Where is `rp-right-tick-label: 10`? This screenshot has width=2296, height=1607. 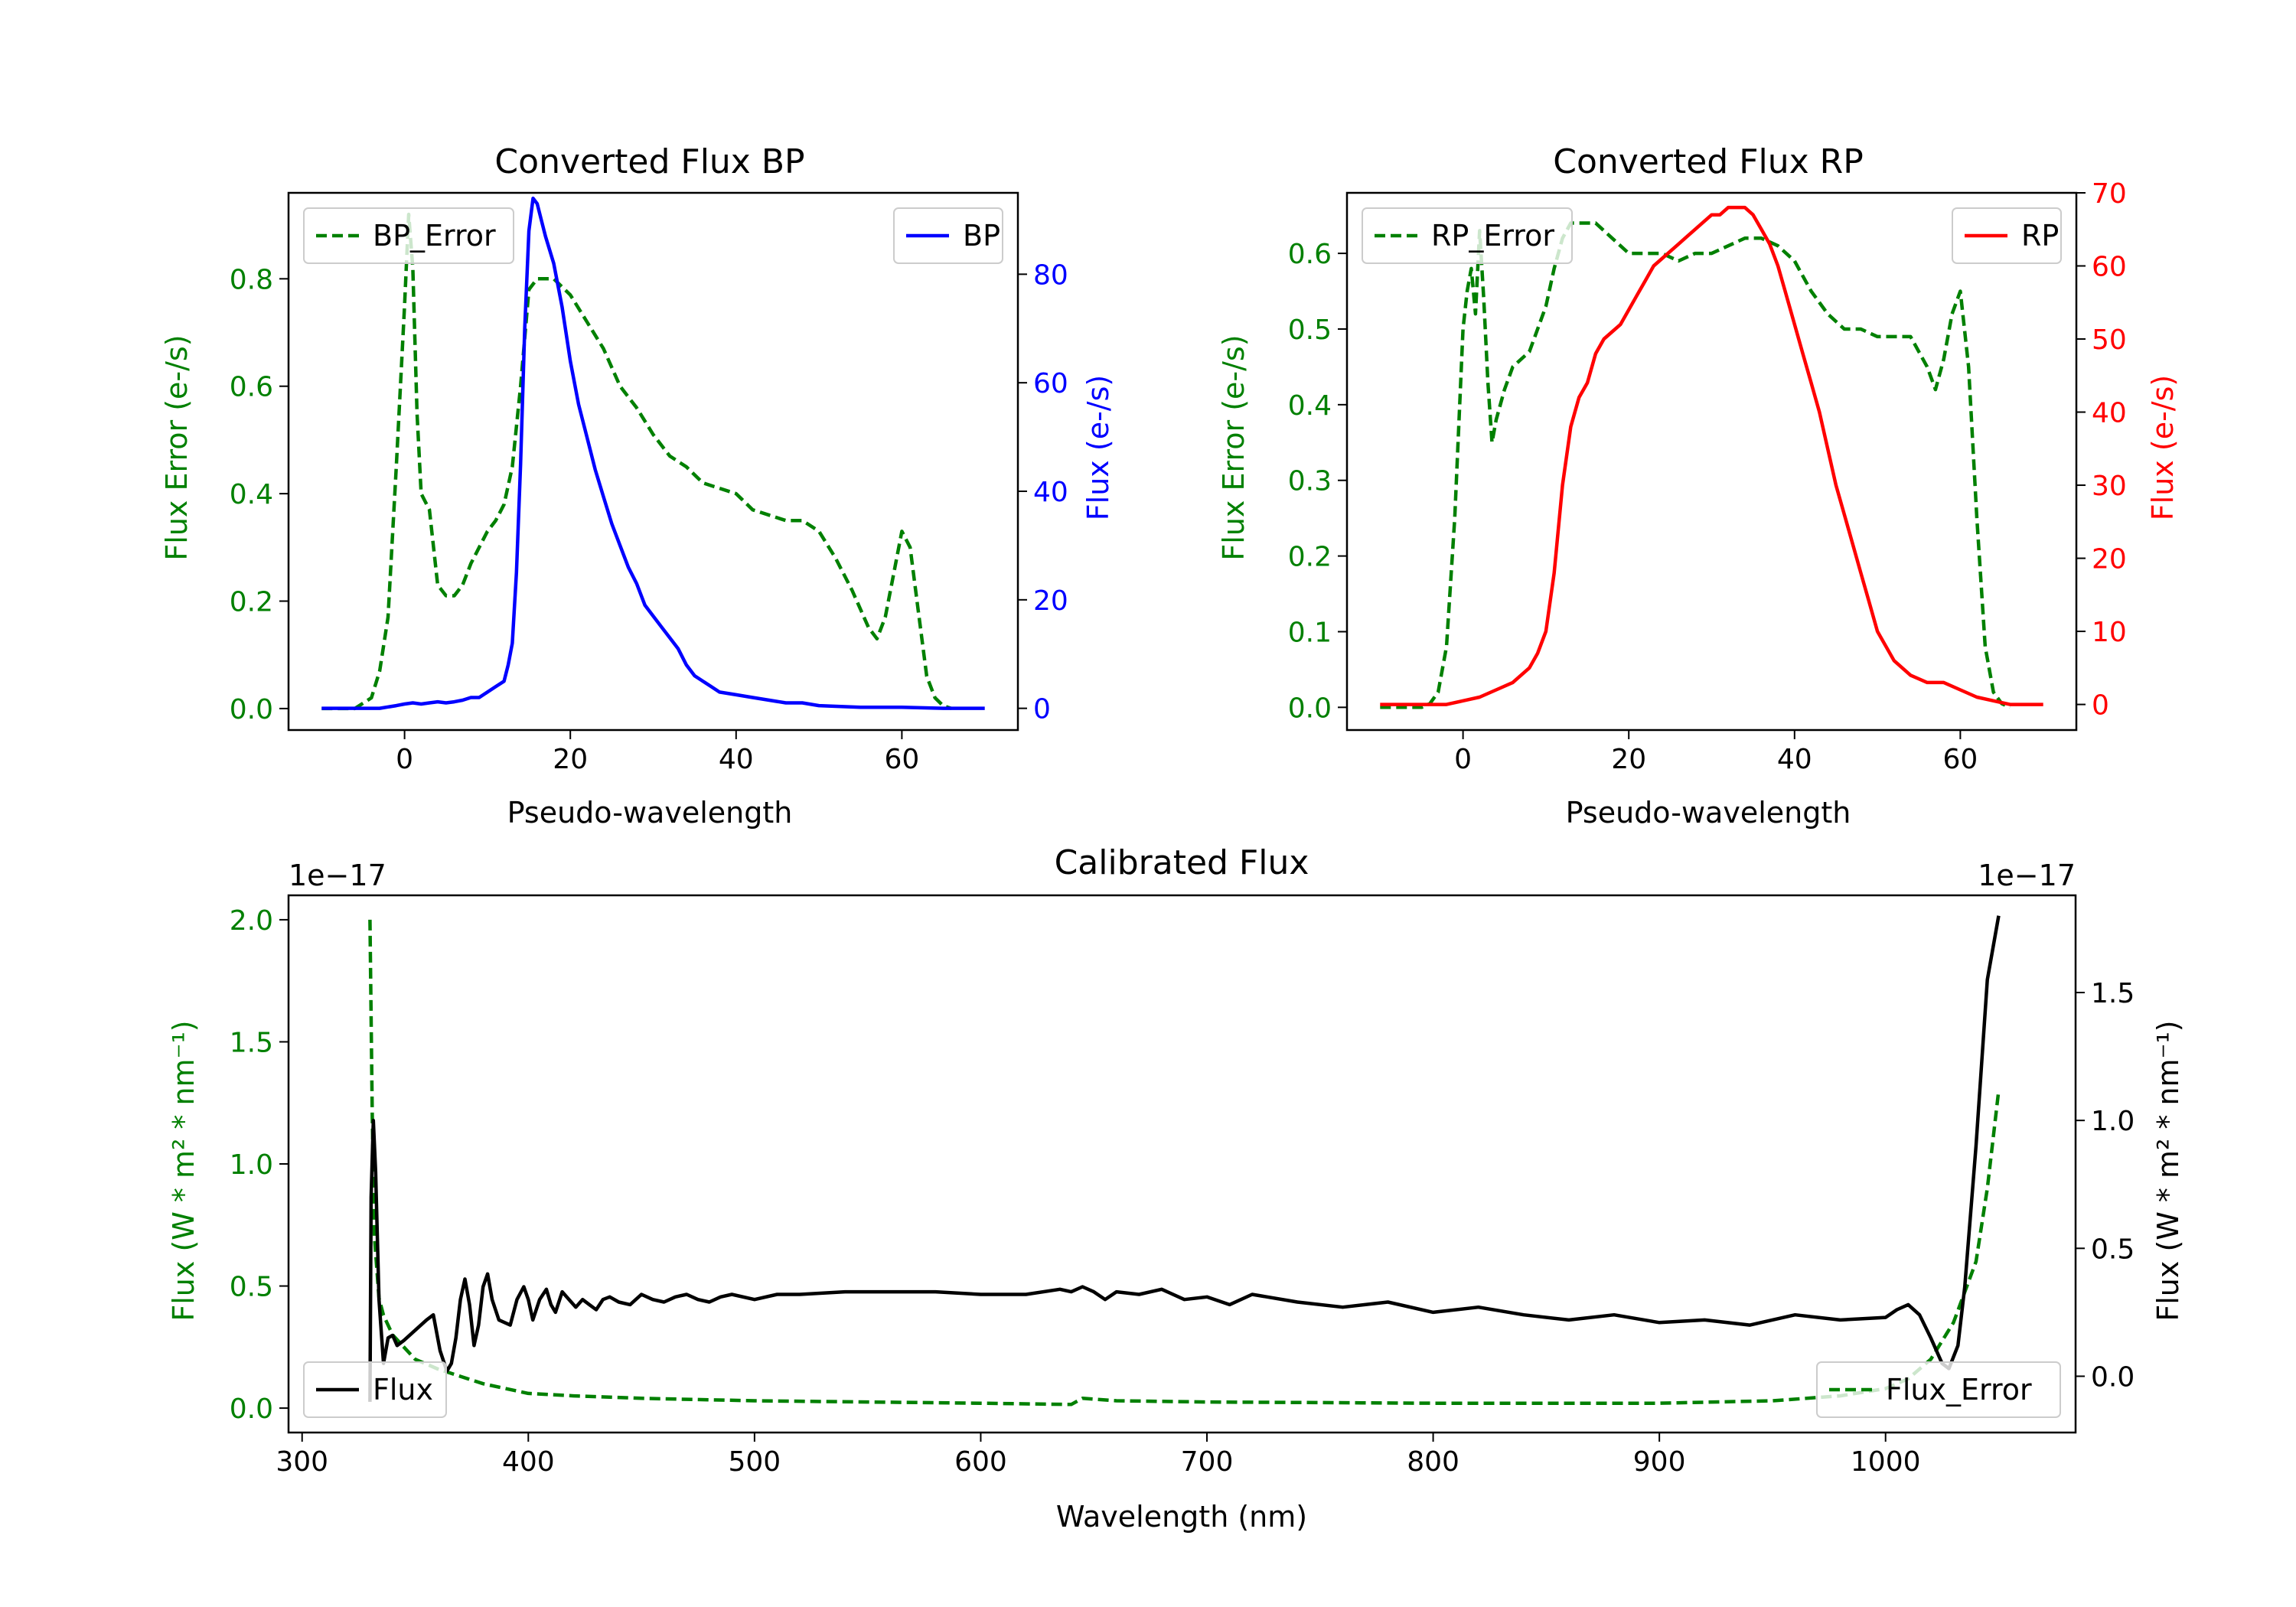 rp-right-tick-label: 10 is located at coordinates (2109, 632).